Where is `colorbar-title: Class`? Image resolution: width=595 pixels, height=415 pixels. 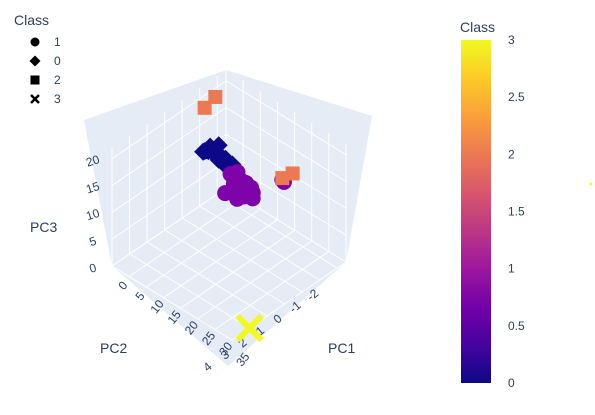
colorbar-title: Class is located at coordinates (478, 27).